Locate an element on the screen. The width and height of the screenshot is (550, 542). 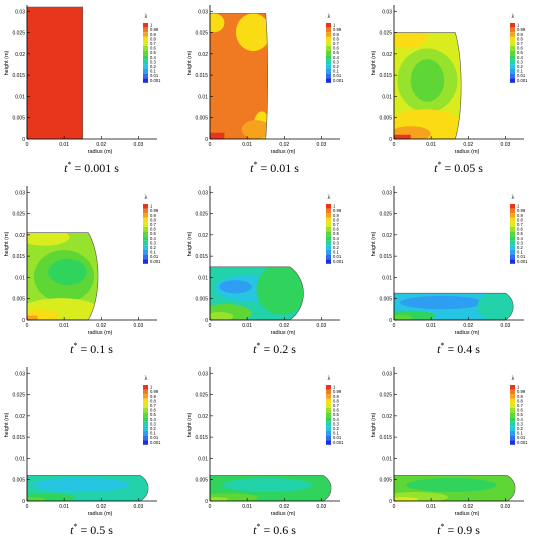
legend-label: 0.1 is located at coordinates (336, 252).